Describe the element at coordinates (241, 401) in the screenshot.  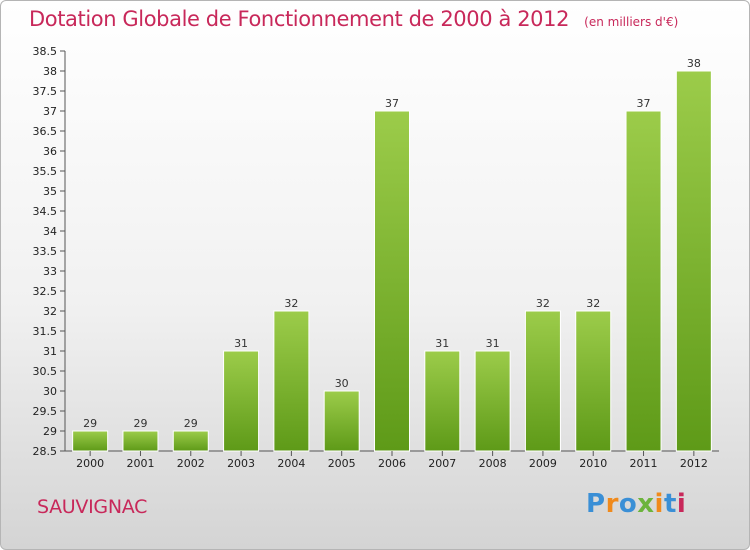
I see `bar-2003` at that location.